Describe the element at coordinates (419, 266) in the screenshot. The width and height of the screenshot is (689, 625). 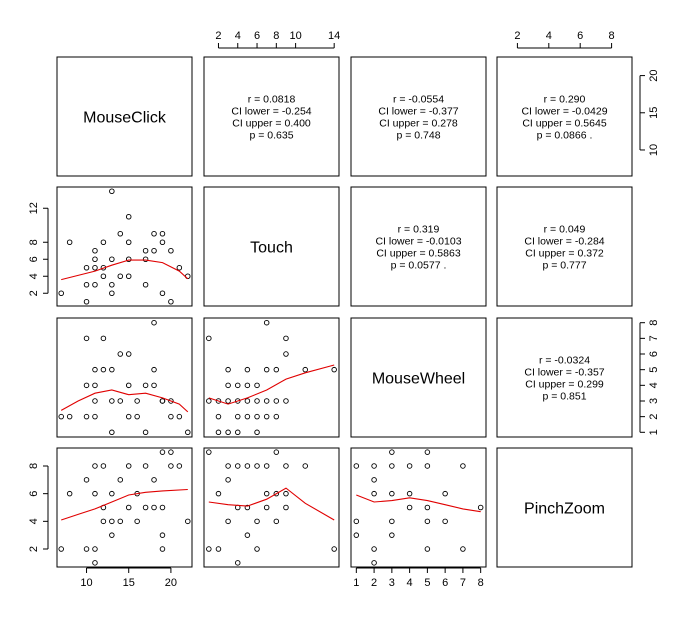
I see `corr-text-touch-mousewheel-line3: p = 0.0577 .` at that location.